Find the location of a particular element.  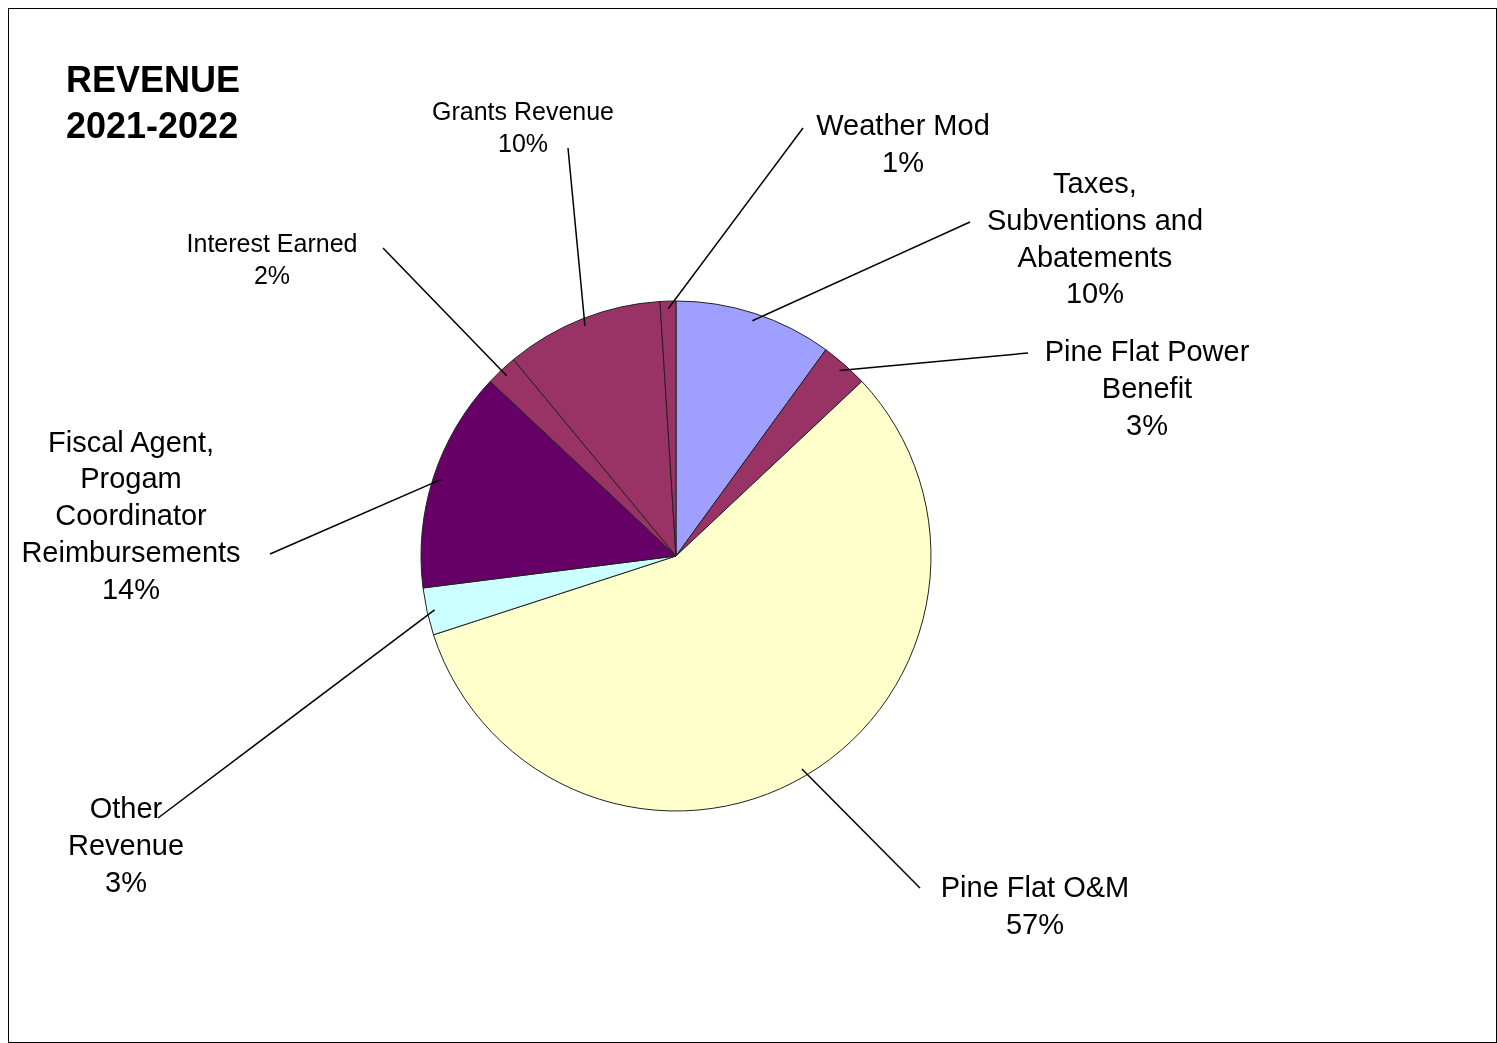

slice-label: Other Revenue is located at coordinates (126, 827).